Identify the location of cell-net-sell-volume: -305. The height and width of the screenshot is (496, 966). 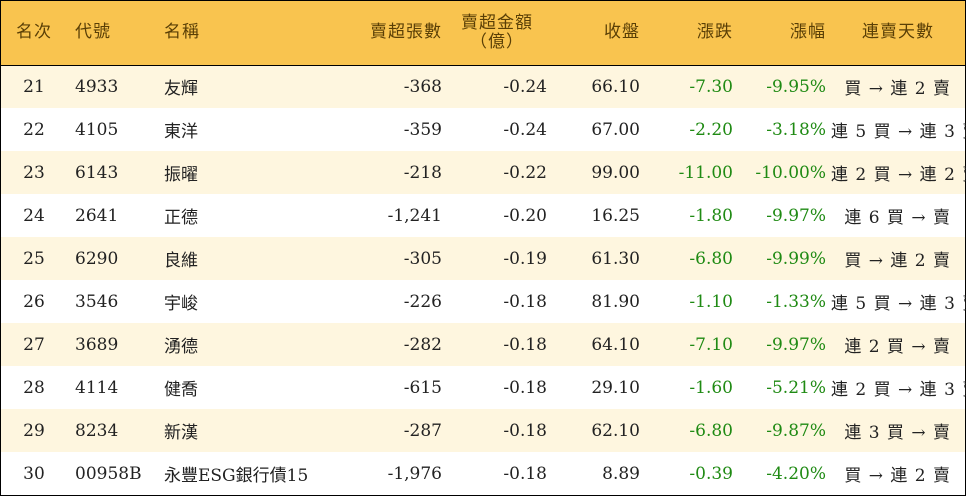
(422, 258).